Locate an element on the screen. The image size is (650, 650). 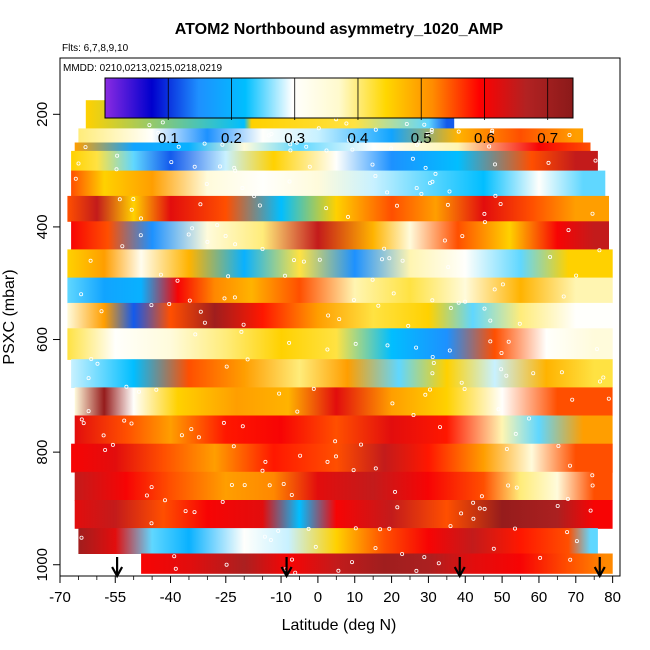
y-axis-title: PSXC (mbar) is located at coordinates (9, 316).